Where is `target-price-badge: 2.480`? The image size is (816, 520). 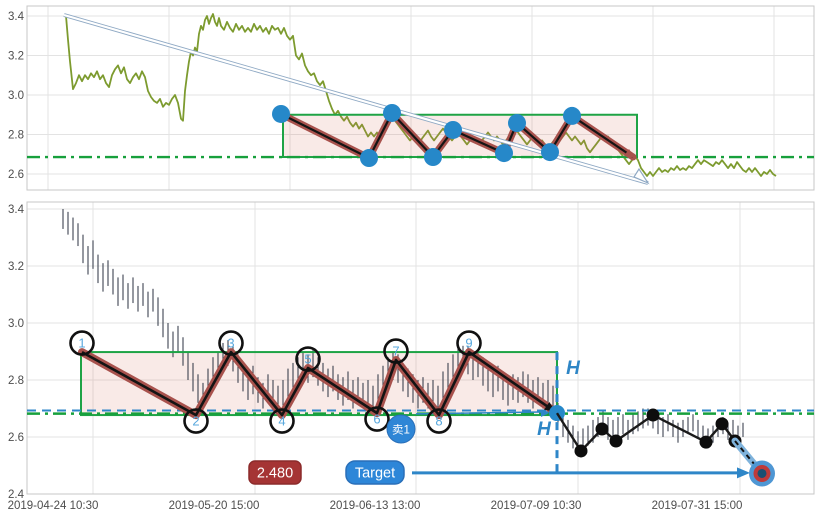
target-price-badge: 2.480 is located at coordinates (275, 472).